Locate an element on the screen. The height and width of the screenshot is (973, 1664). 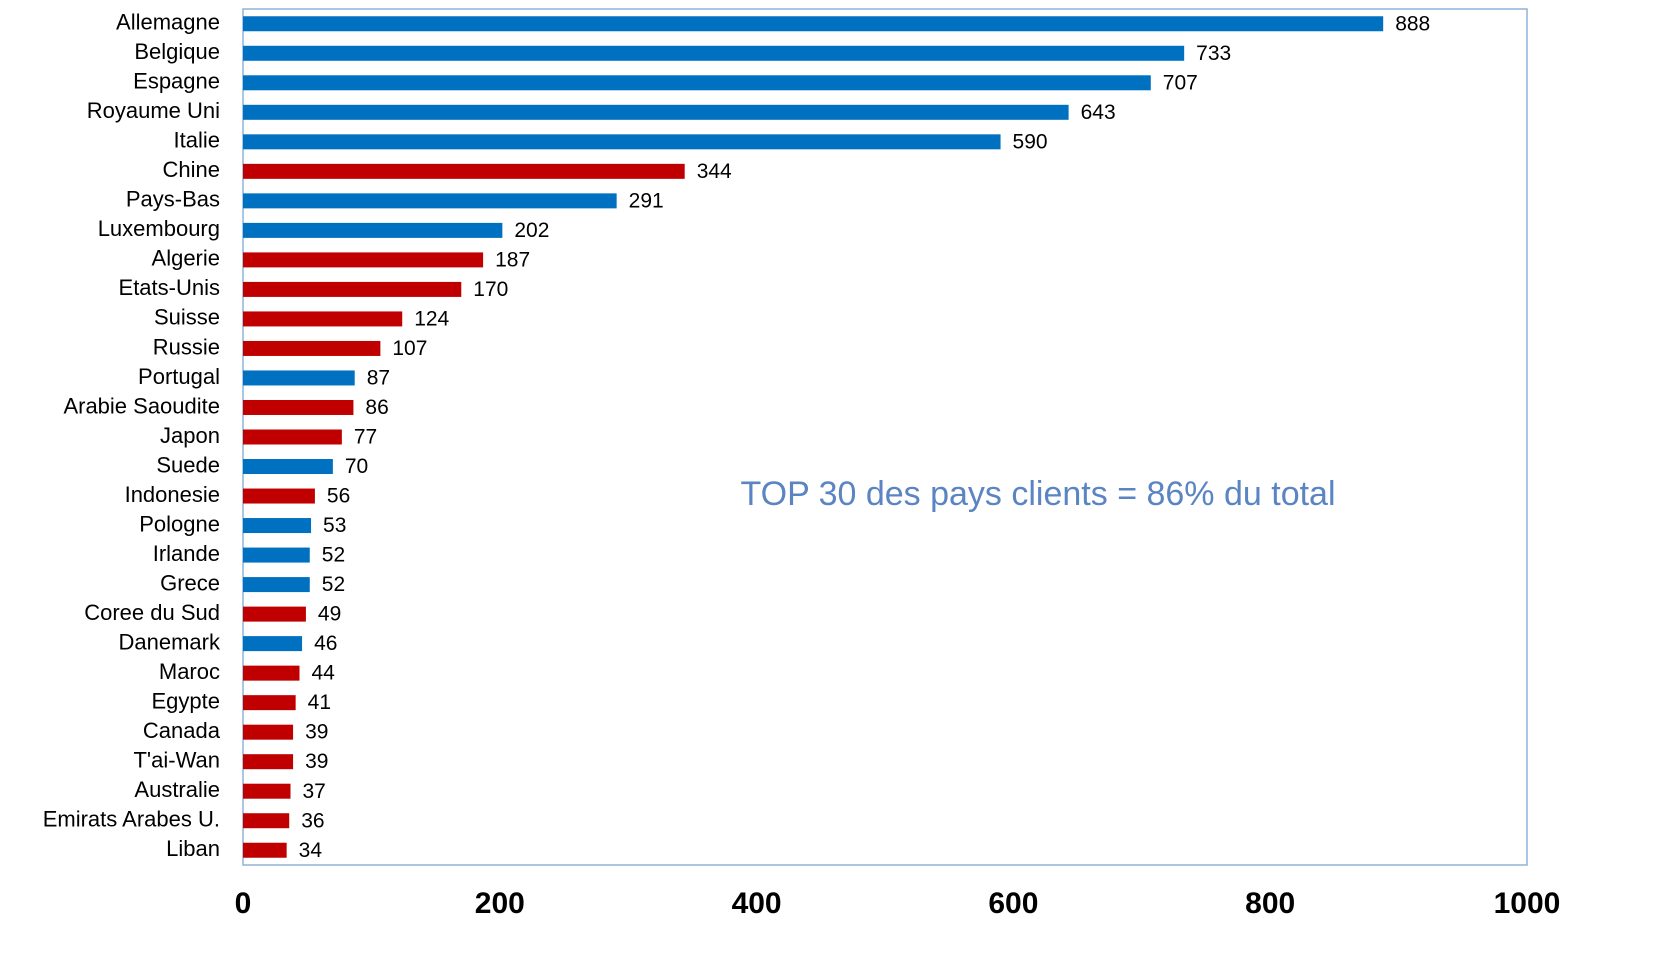
y-tick-label: Pologne is located at coordinates (179, 523).